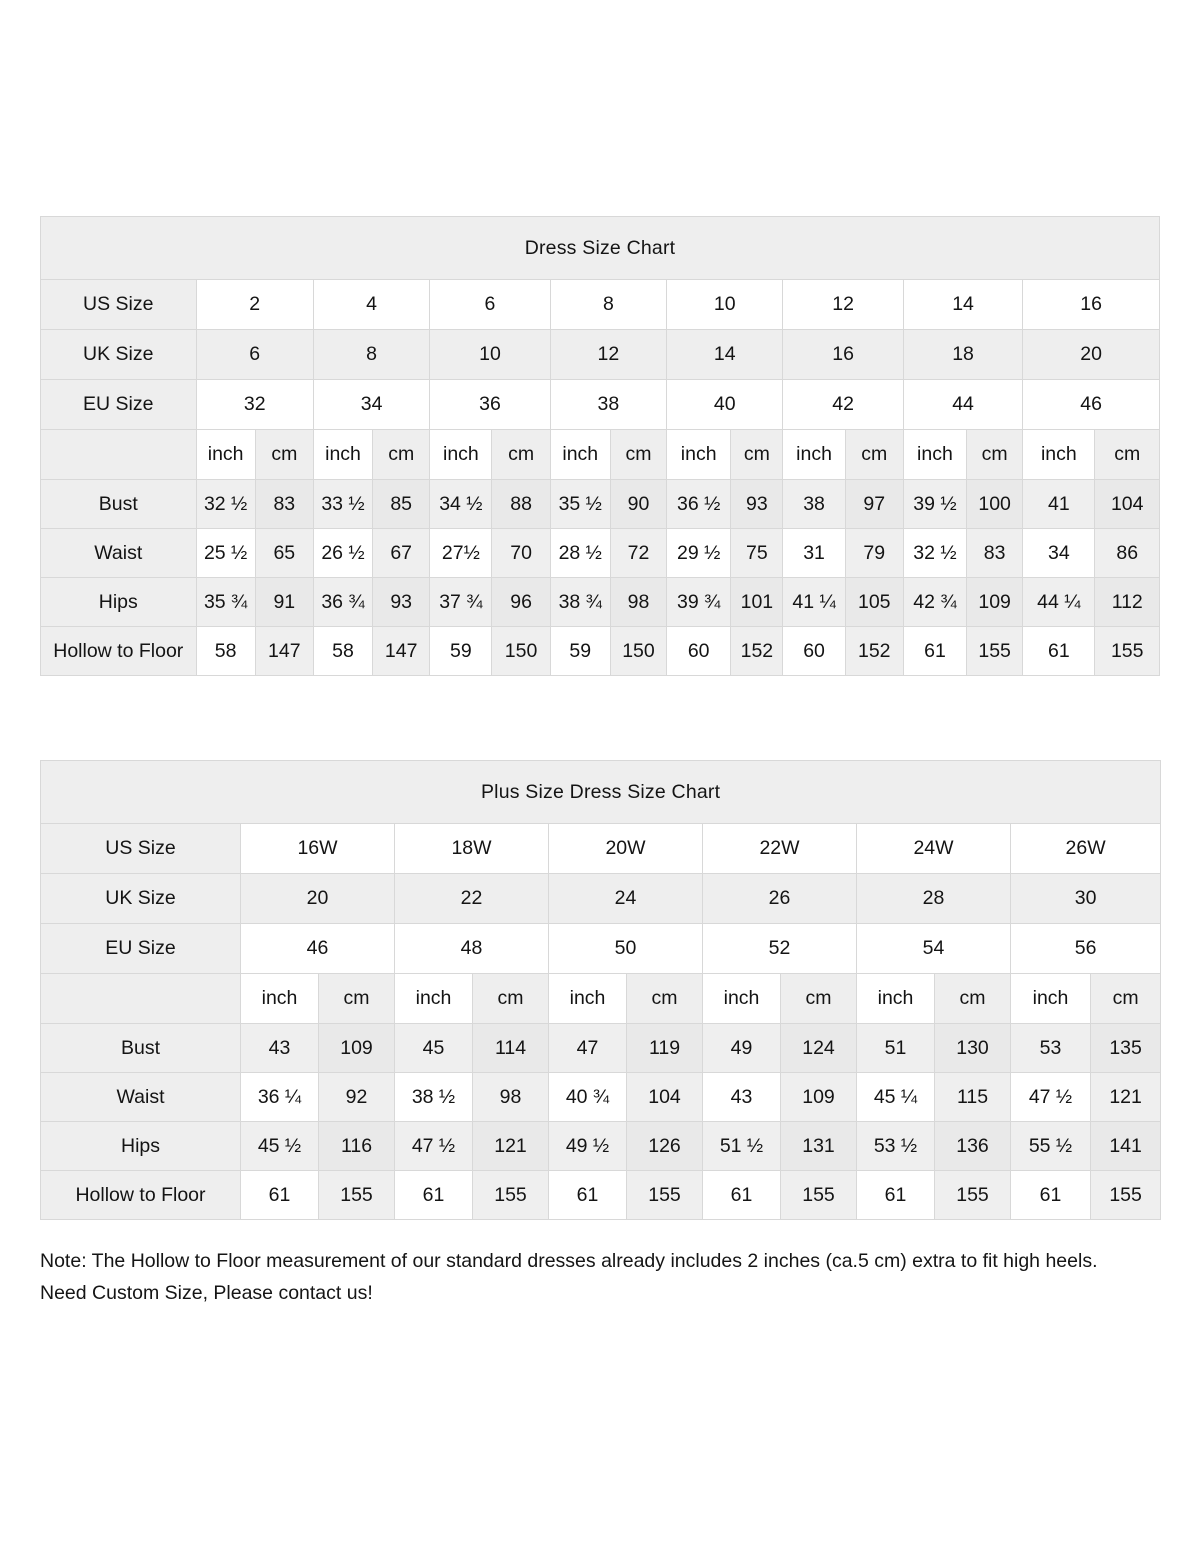  Describe the element at coordinates (963, 404) in the screenshot. I see `cell-eu-size-6: 44` at that location.